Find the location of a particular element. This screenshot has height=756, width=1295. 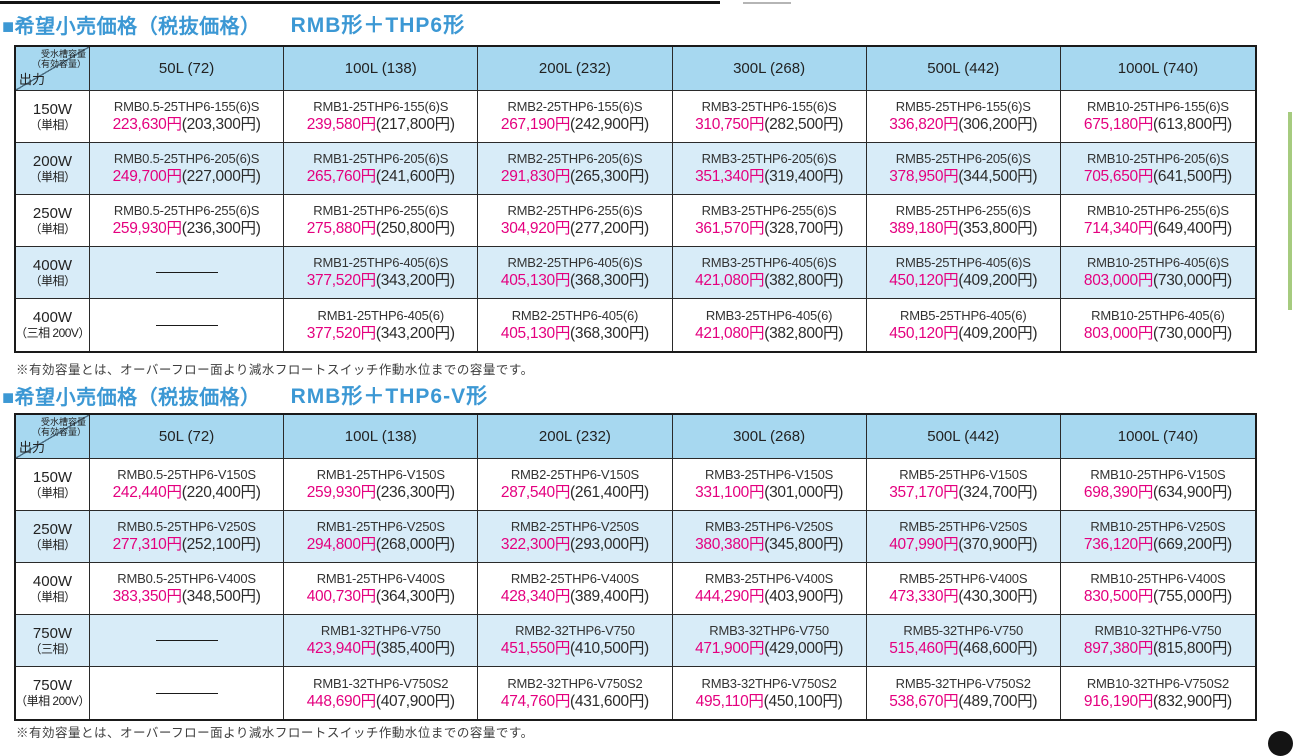

row-label: 250W （単相） is located at coordinates (53, 537).